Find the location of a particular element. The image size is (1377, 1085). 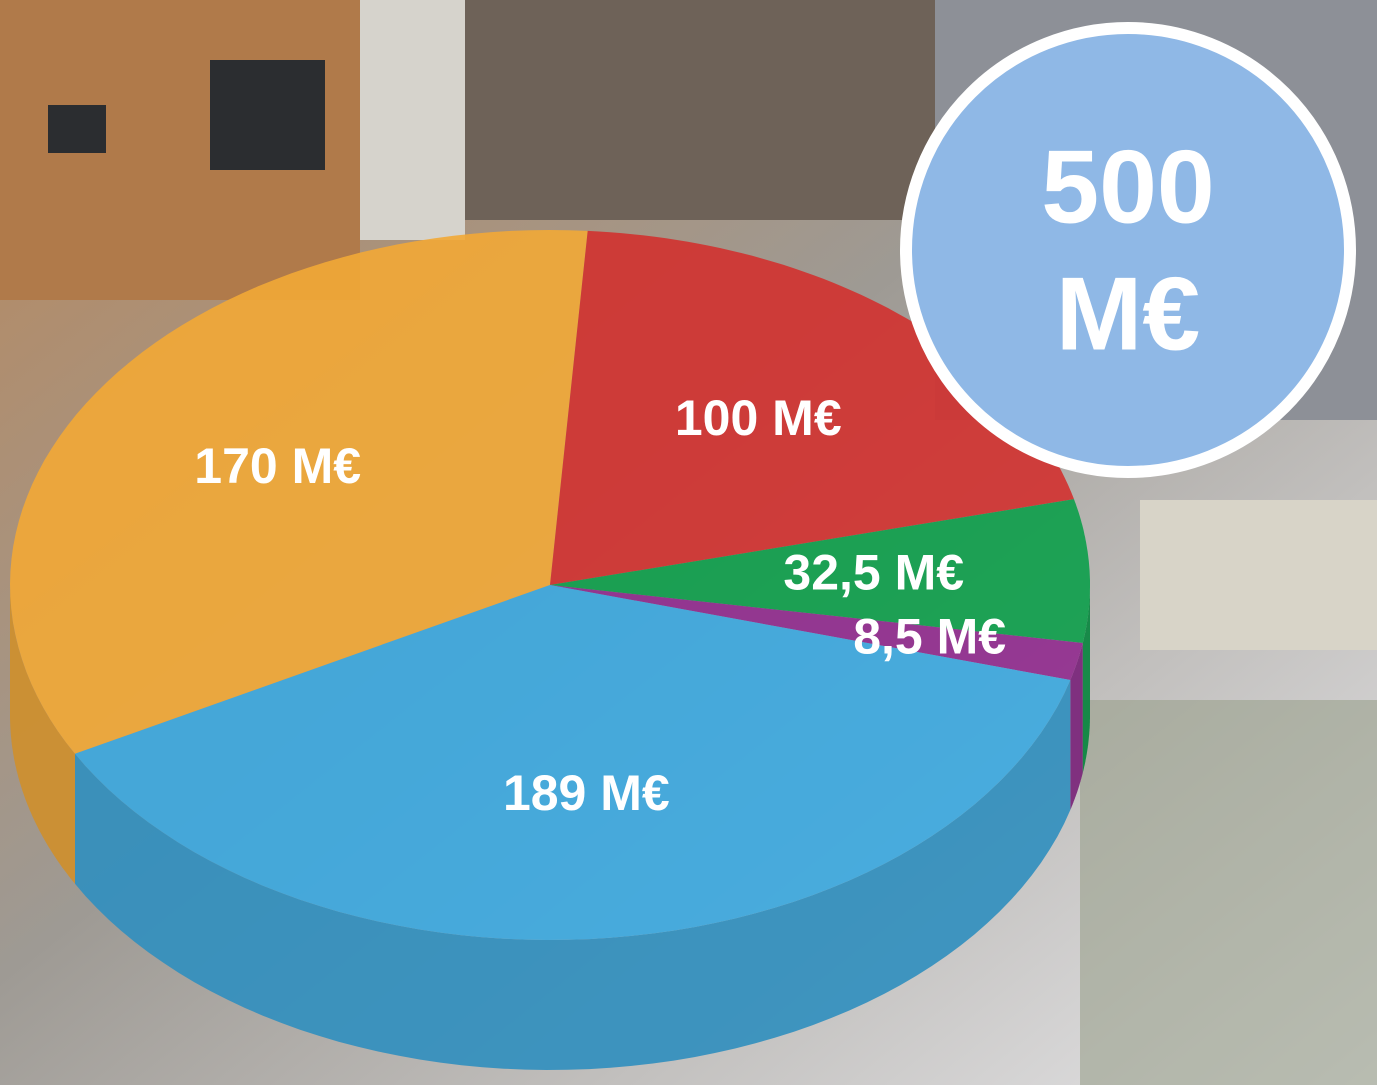

building-right is located at coordinates (1258, 575).